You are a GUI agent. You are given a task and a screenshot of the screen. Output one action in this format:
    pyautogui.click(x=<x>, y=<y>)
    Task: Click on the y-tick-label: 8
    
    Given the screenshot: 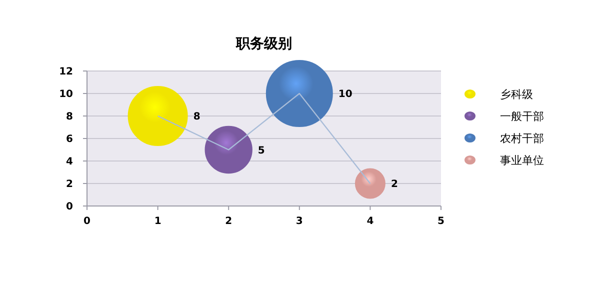 What is the action you would take?
    pyautogui.click(x=70, y=117)
    